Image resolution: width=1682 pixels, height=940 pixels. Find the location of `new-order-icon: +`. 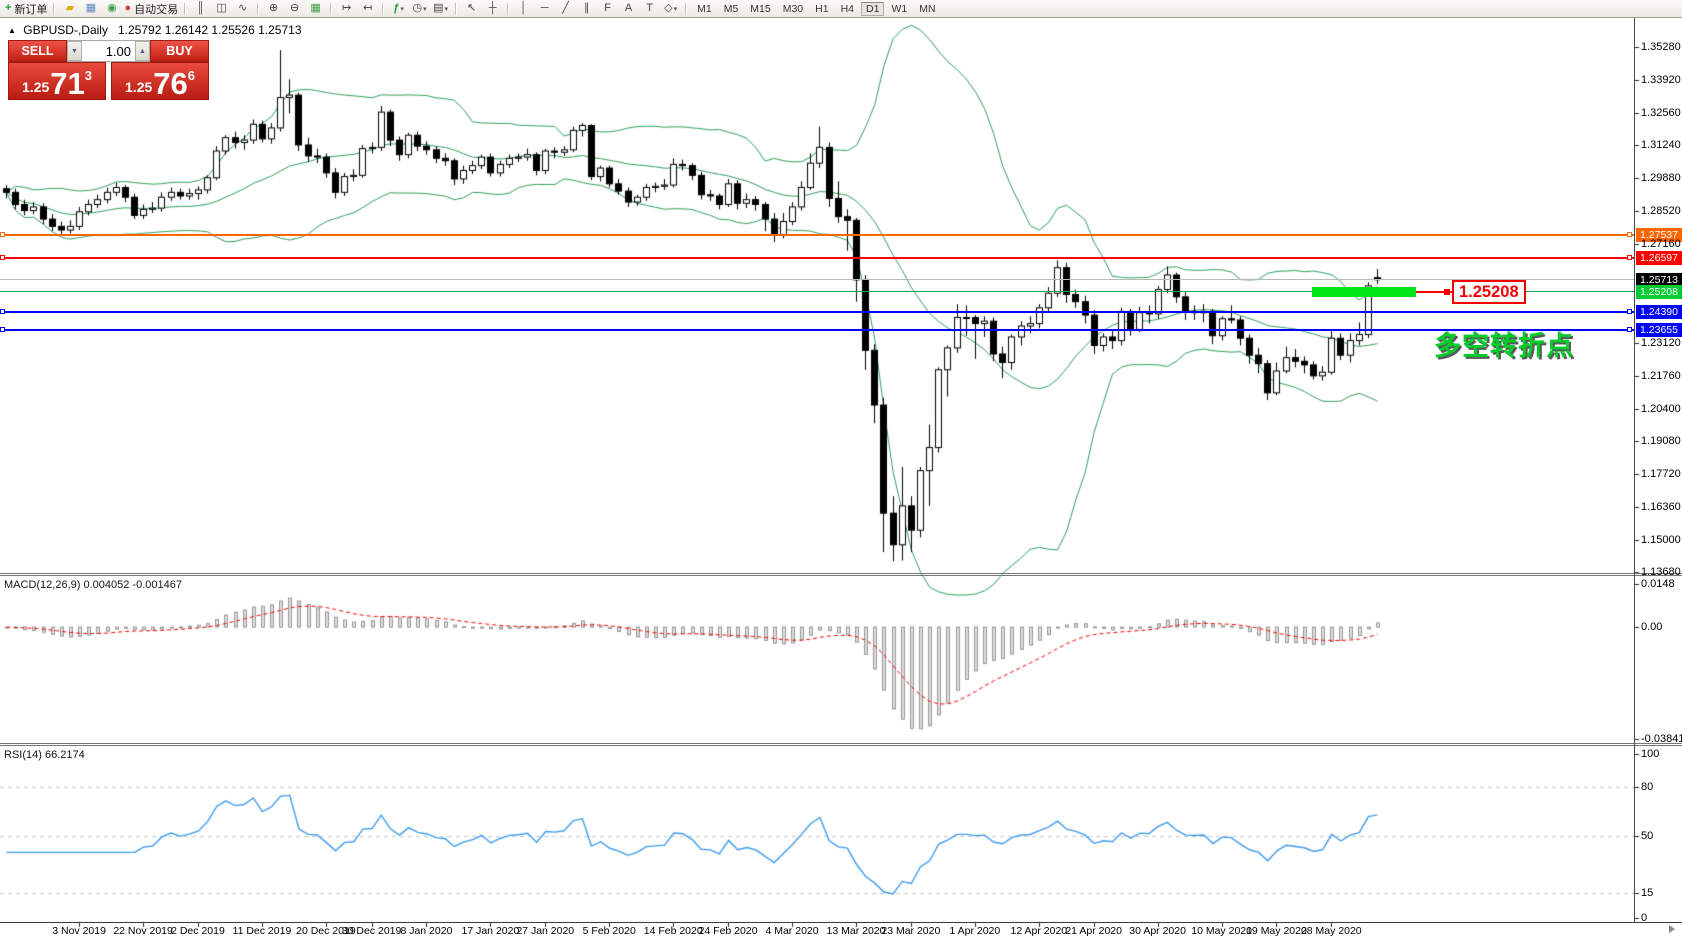

new-order-icon: + is located at coordinates (8, 8).